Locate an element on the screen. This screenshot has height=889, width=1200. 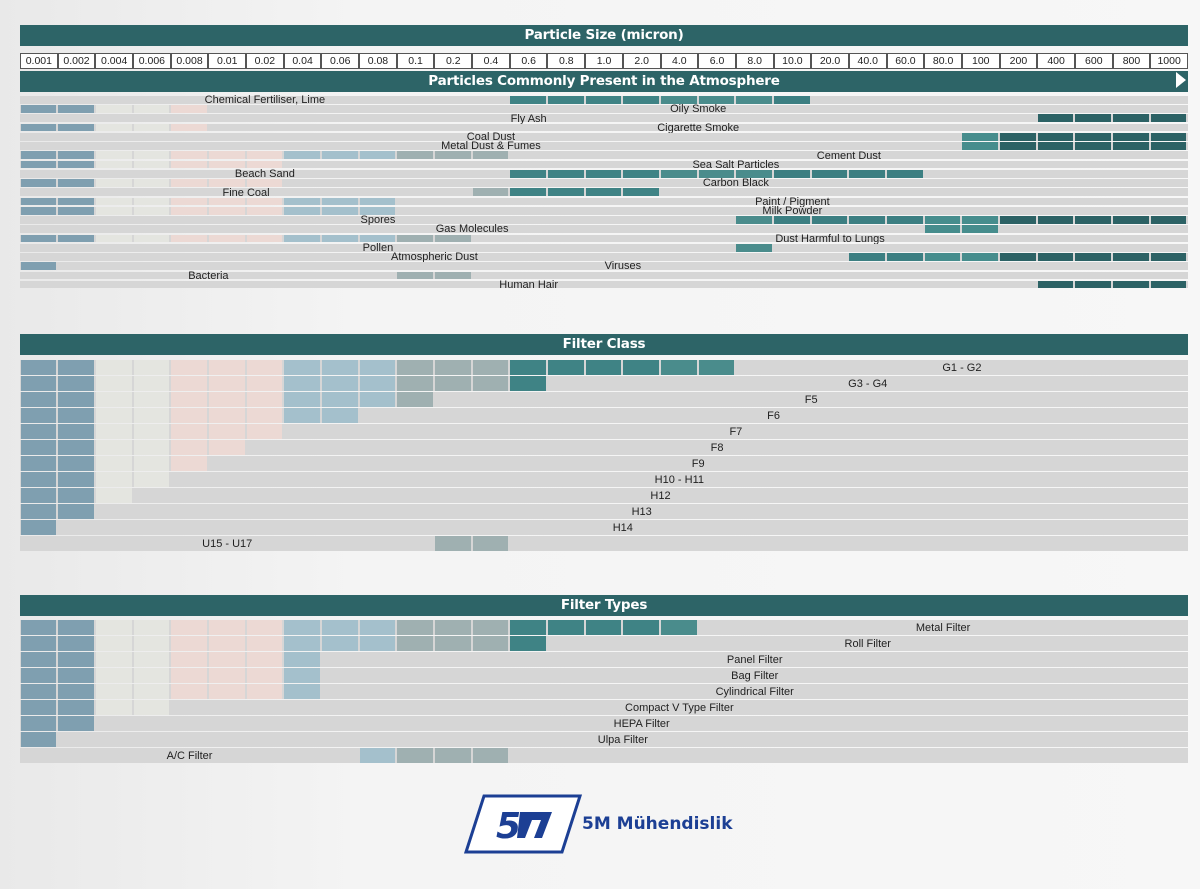
range-label: Ulpa Filter is located at coordinates (622, 739).